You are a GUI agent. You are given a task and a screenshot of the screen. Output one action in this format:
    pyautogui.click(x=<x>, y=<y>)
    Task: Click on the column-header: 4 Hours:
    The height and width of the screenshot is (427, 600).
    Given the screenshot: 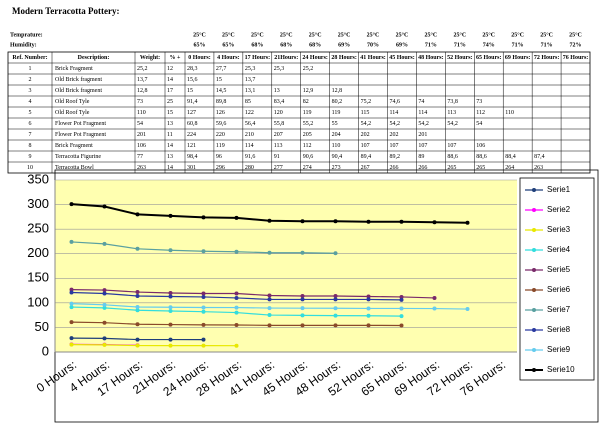 What is the action you would take?
    pyautogui.click(x=228, y=58)
    